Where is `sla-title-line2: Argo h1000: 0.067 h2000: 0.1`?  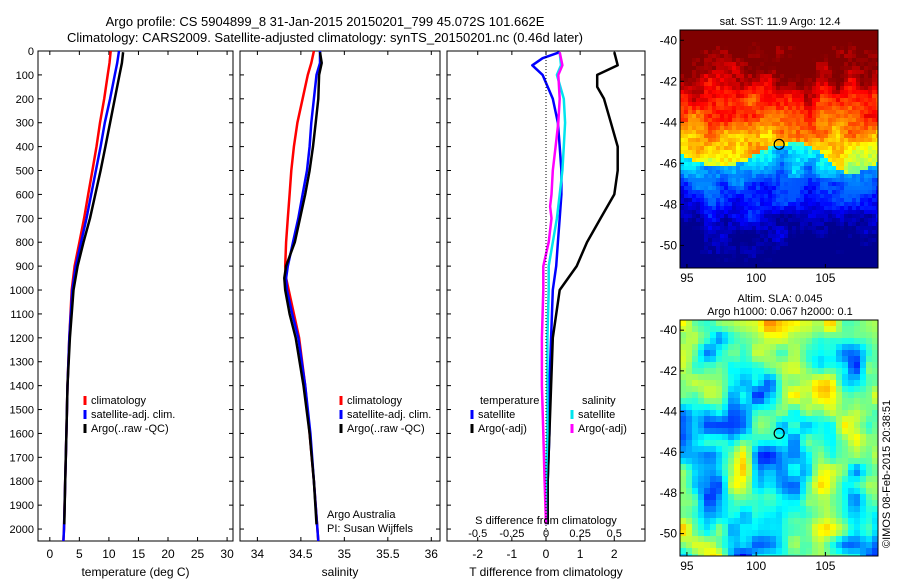 sla-title-line2: Argo h1000: 0.067 h2000: 0.1 is located at coordinates (780, 312).